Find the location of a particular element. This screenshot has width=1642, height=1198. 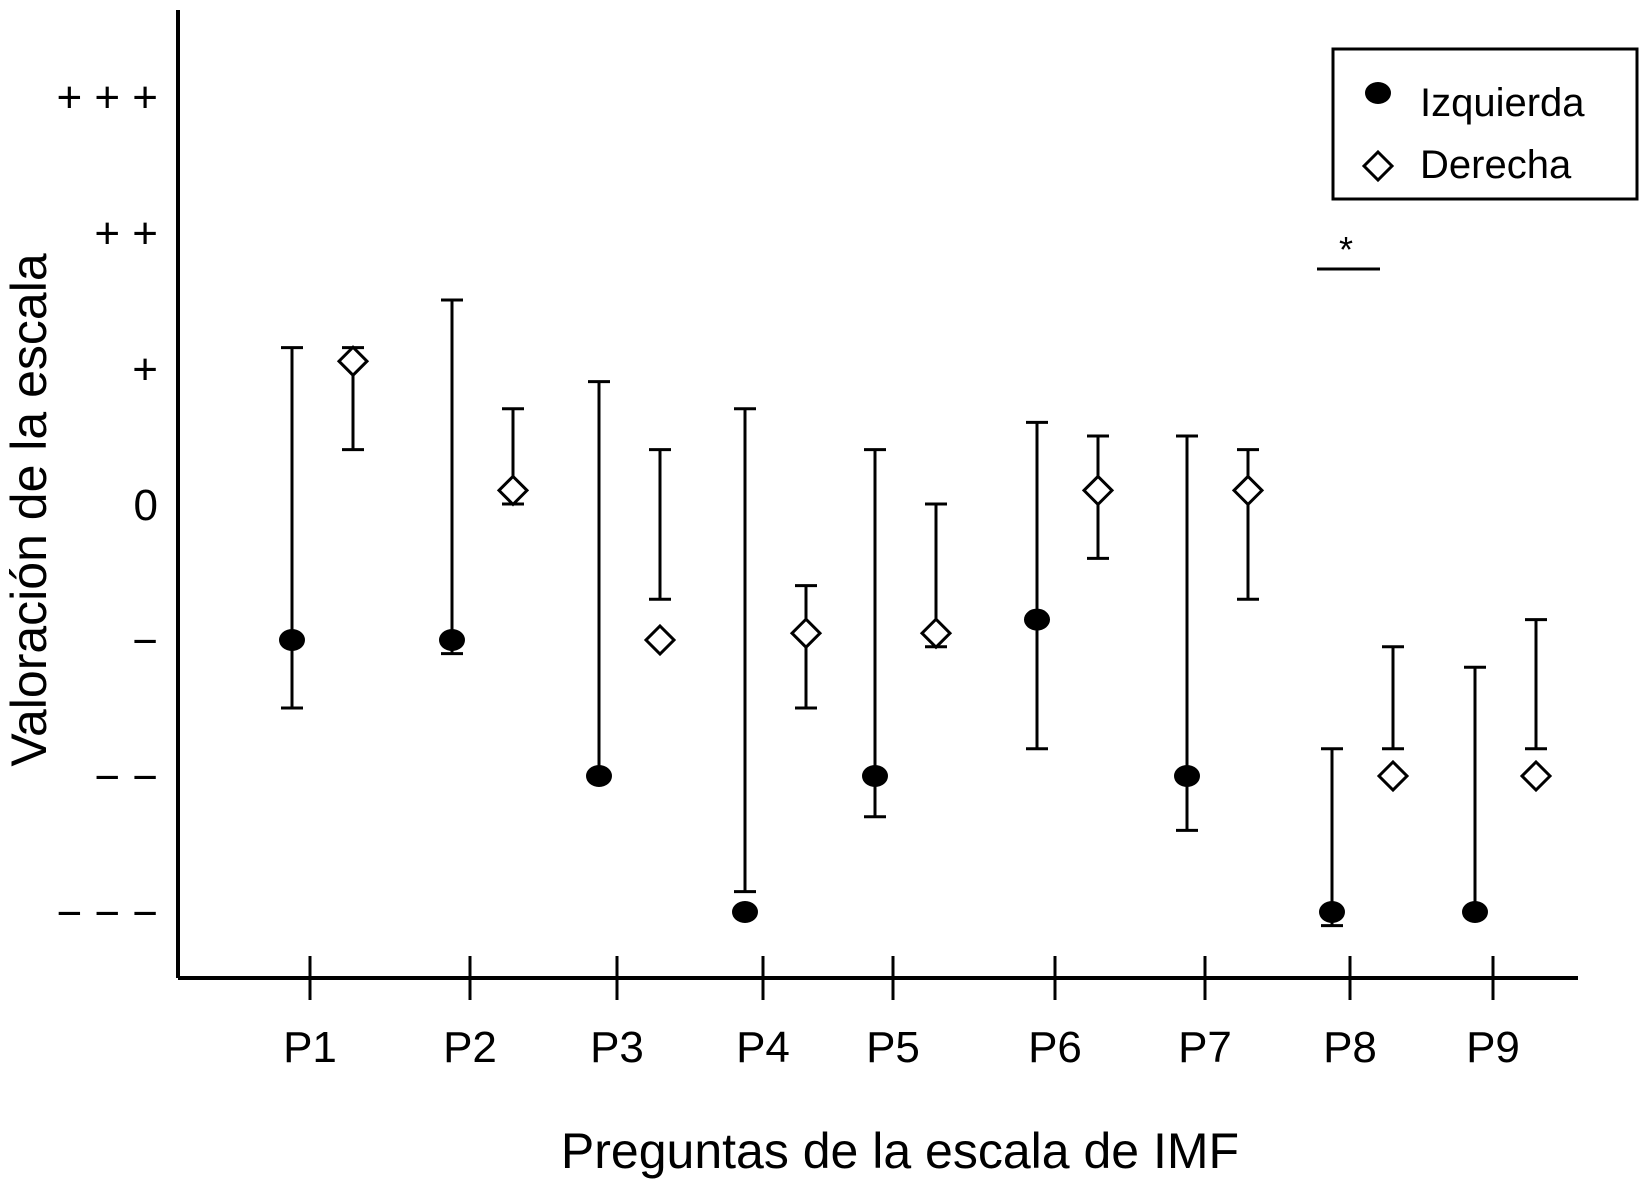

legend-marker-izquierda is located at coordinates (1378, 93).